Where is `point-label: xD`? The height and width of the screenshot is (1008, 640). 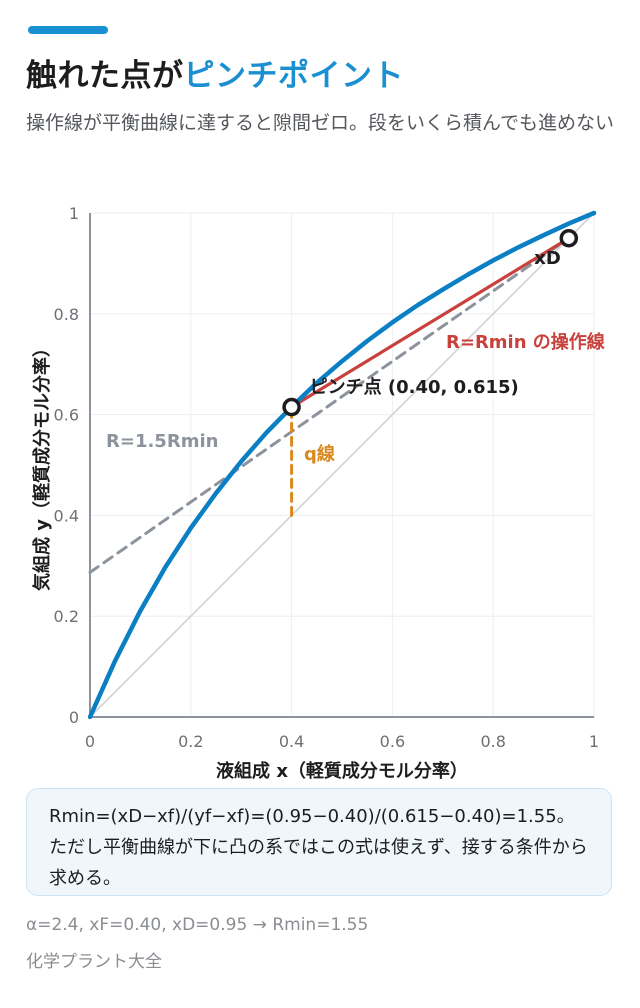
point-label: xD is located at coordinates (547, 258).